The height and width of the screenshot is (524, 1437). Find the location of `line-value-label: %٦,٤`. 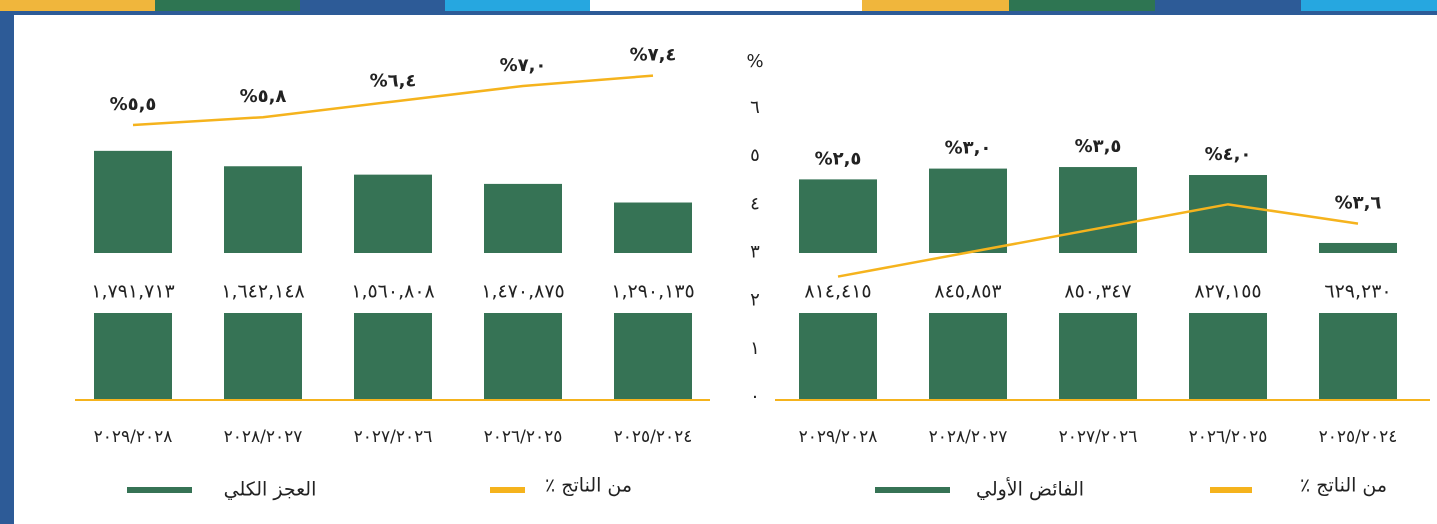

line-value-label: %٦,٤ is located at coordinates (393, 81).